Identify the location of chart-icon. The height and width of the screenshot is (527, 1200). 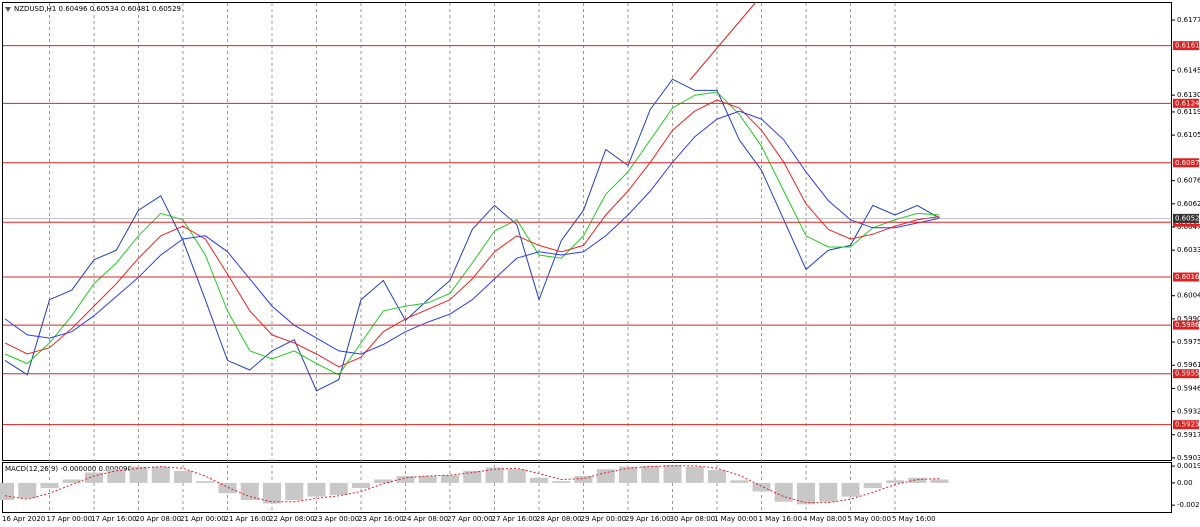
(8, 9).